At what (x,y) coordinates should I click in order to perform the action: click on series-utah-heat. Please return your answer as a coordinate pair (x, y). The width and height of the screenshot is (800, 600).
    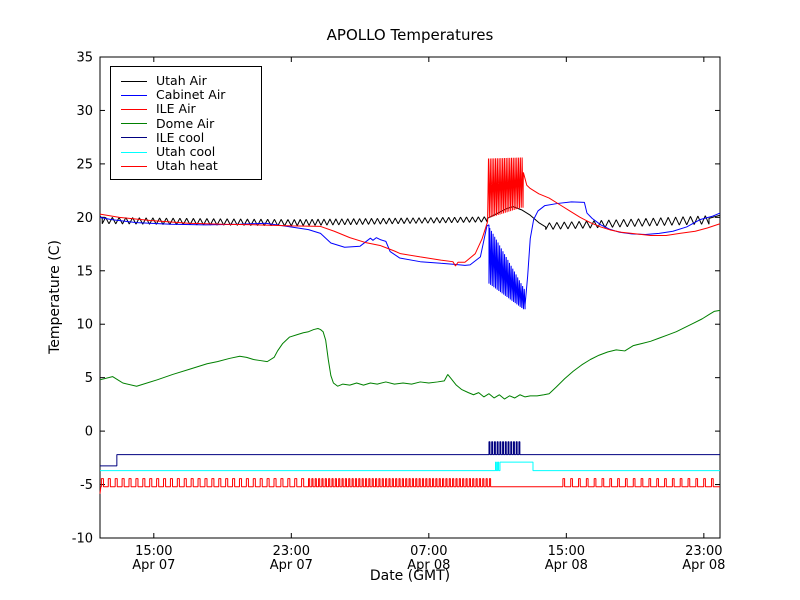
    Looking at the image, I should click on (409, 486).